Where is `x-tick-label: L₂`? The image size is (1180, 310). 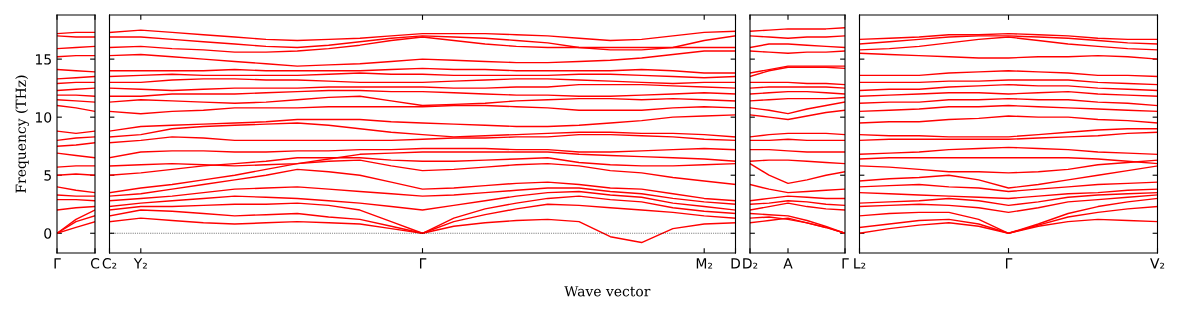 x-tick-label: L₂ is located at coordinates (860, 263).